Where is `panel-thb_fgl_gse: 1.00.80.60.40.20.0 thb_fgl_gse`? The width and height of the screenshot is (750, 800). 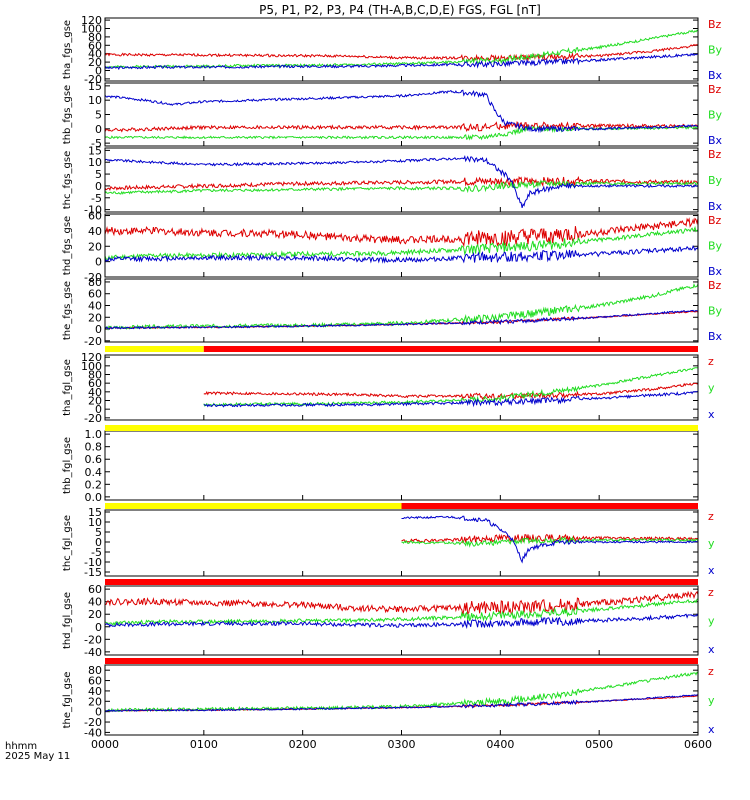
panel-thb_fgl_gse: 1.00.80.60.40.20.0 thb_fgl_gse is located at coordinates (380, 466).